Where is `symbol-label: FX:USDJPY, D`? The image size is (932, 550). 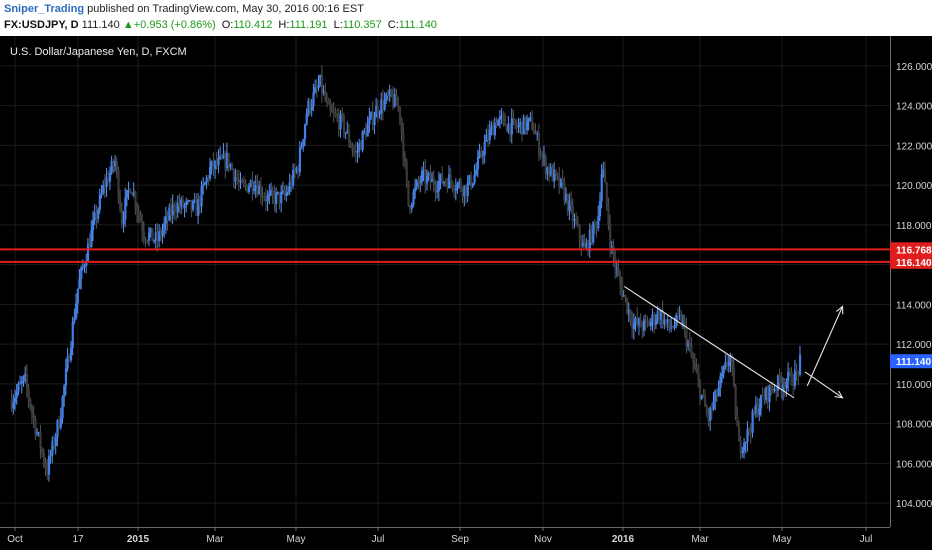
symbol-label: FX:USDJPY, D is located at coordinates (41, 25).